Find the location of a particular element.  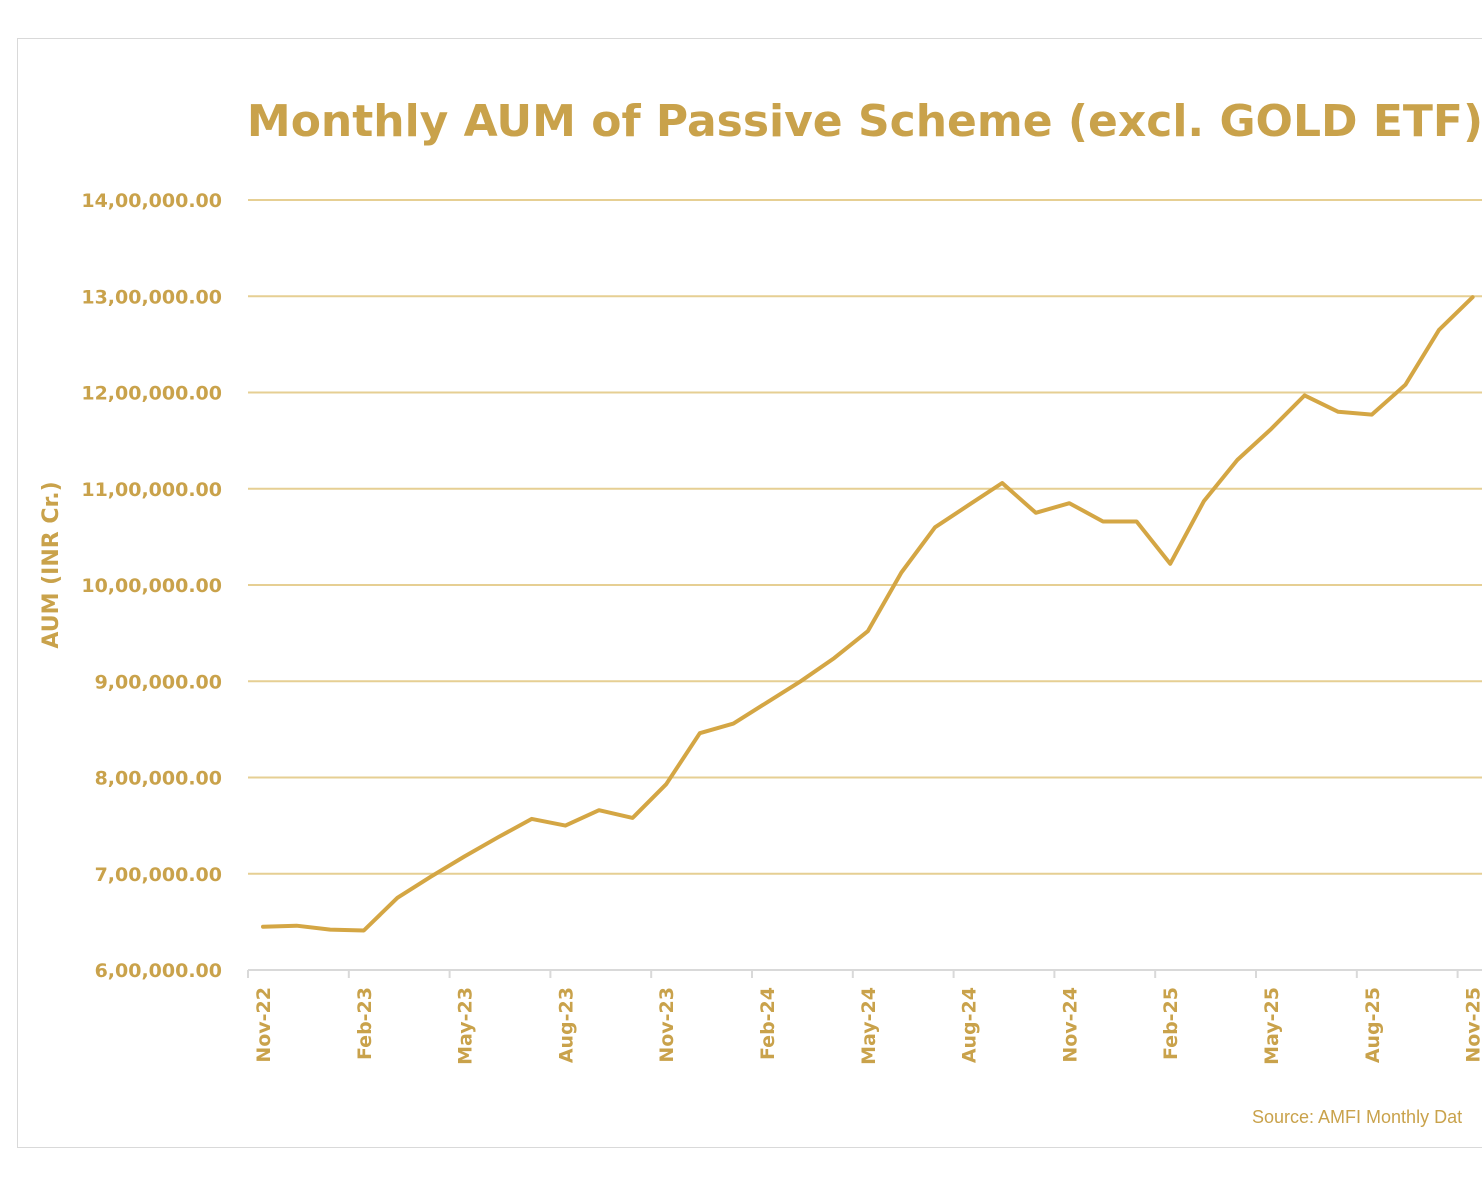

x-tick-label: Aug-24 is located at coordinates (970, 1025).